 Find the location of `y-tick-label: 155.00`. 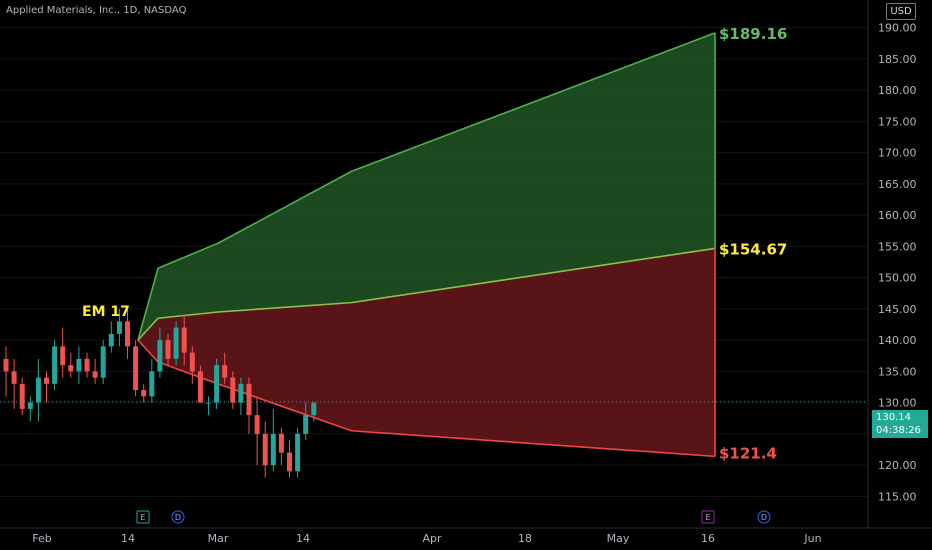

y-tick-label: 155.00 is located at coordinates (897, 246).